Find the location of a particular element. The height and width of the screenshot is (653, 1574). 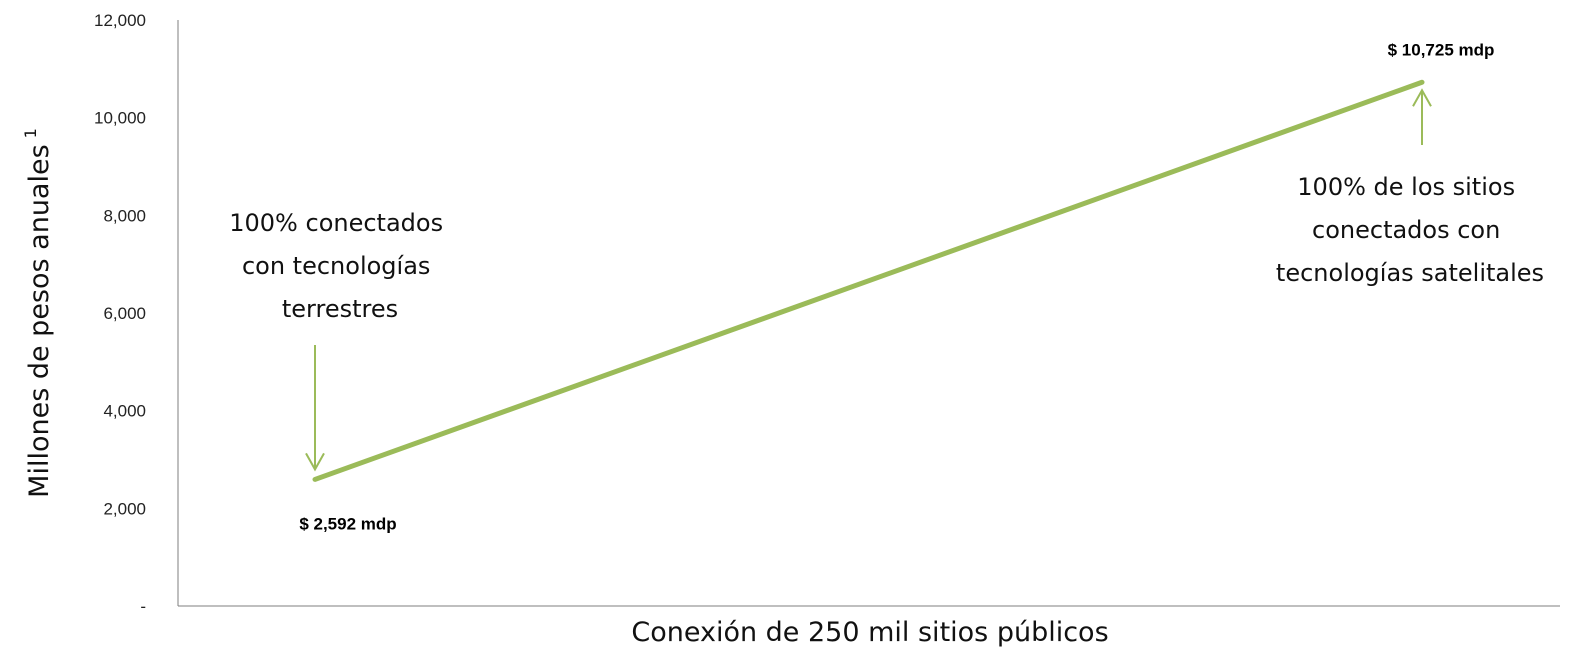

y-tick-label: 2,000 is located at coordinates (124, 508).